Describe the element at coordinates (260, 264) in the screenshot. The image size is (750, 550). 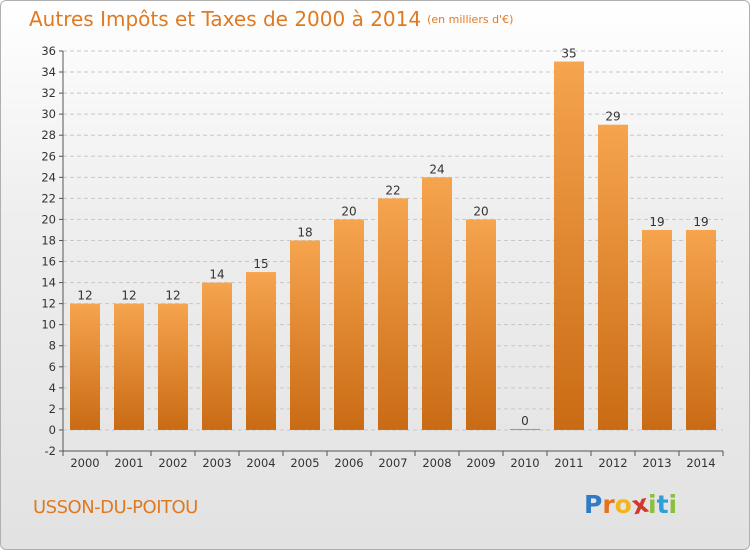
I see `value-label: 15` at that location.